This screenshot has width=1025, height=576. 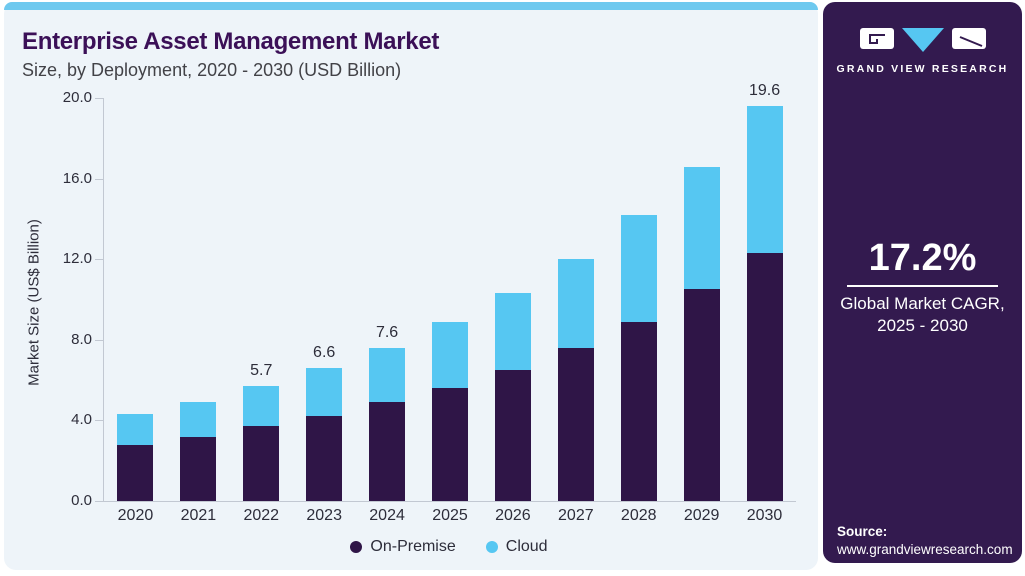 I want to click on y-tick-label: 16.0, so click(x=77, y=178).